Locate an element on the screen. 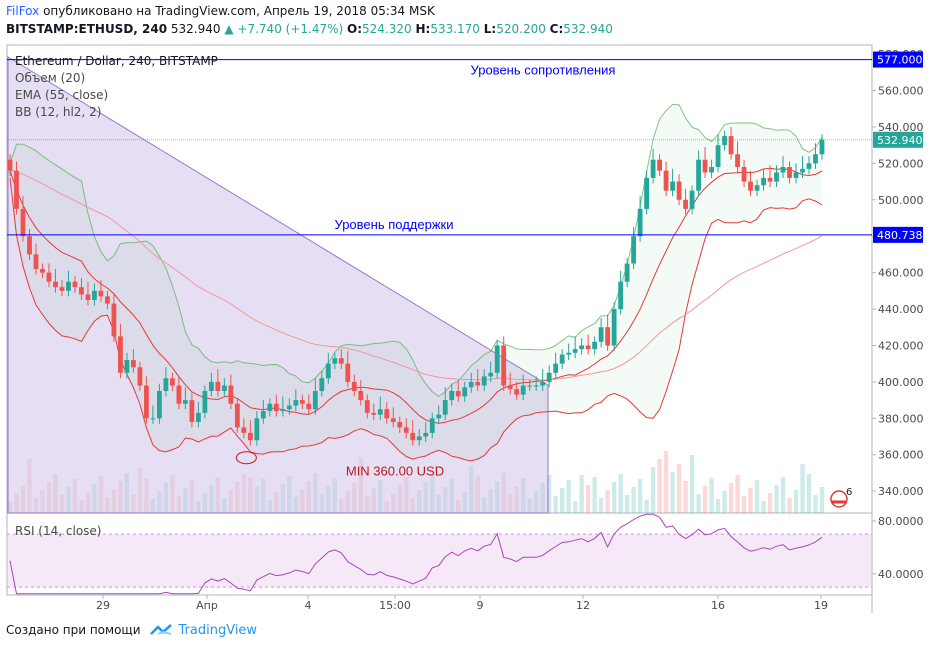 Image resolution: width=935 pixels, height=650 pixels. y-tick-label: 440.000 is located at coordinates (901, 309).